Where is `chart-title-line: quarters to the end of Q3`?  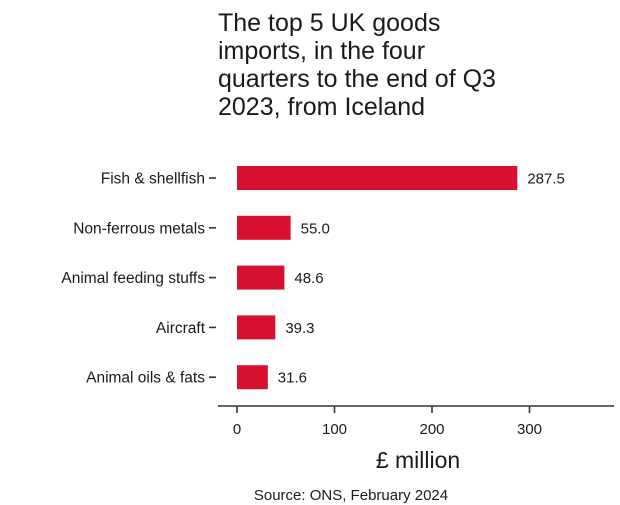
chart-title-line: quarters to the end of Q3 is located at coordinates (357, 79).